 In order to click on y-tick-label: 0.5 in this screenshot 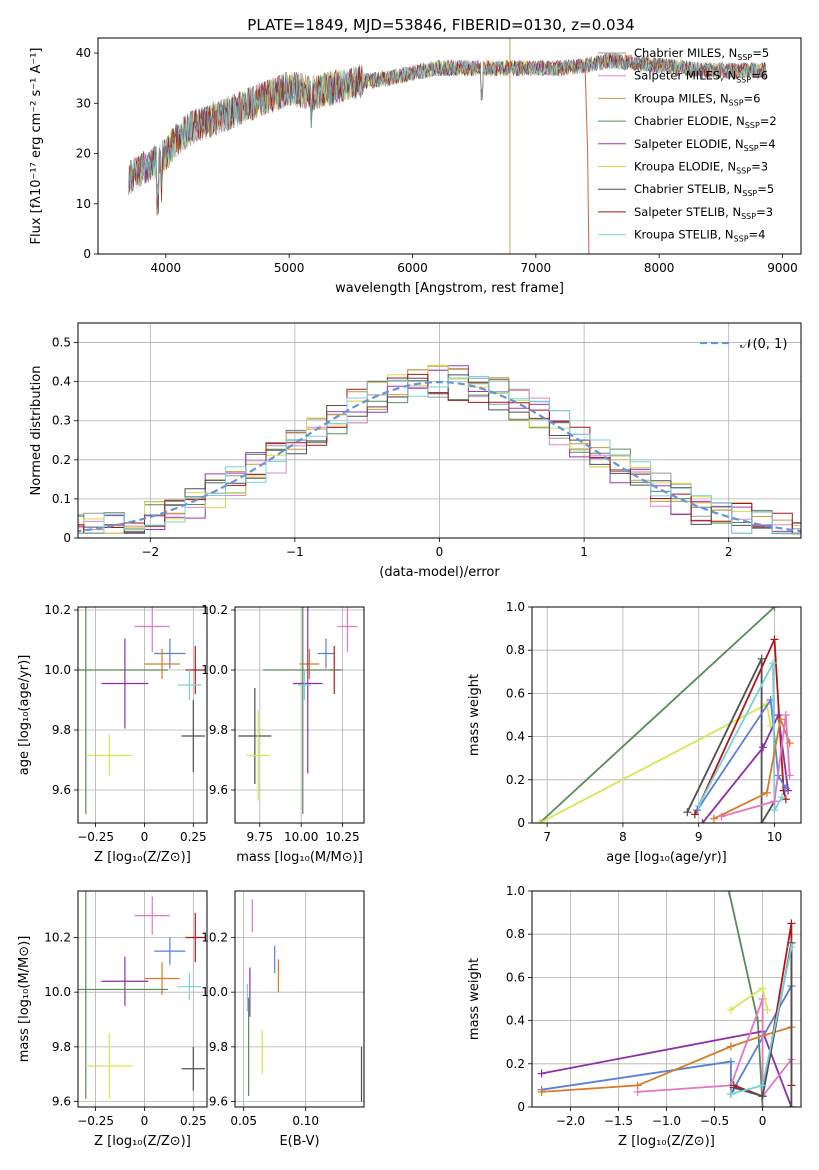, I will do `click(61, 343)`.